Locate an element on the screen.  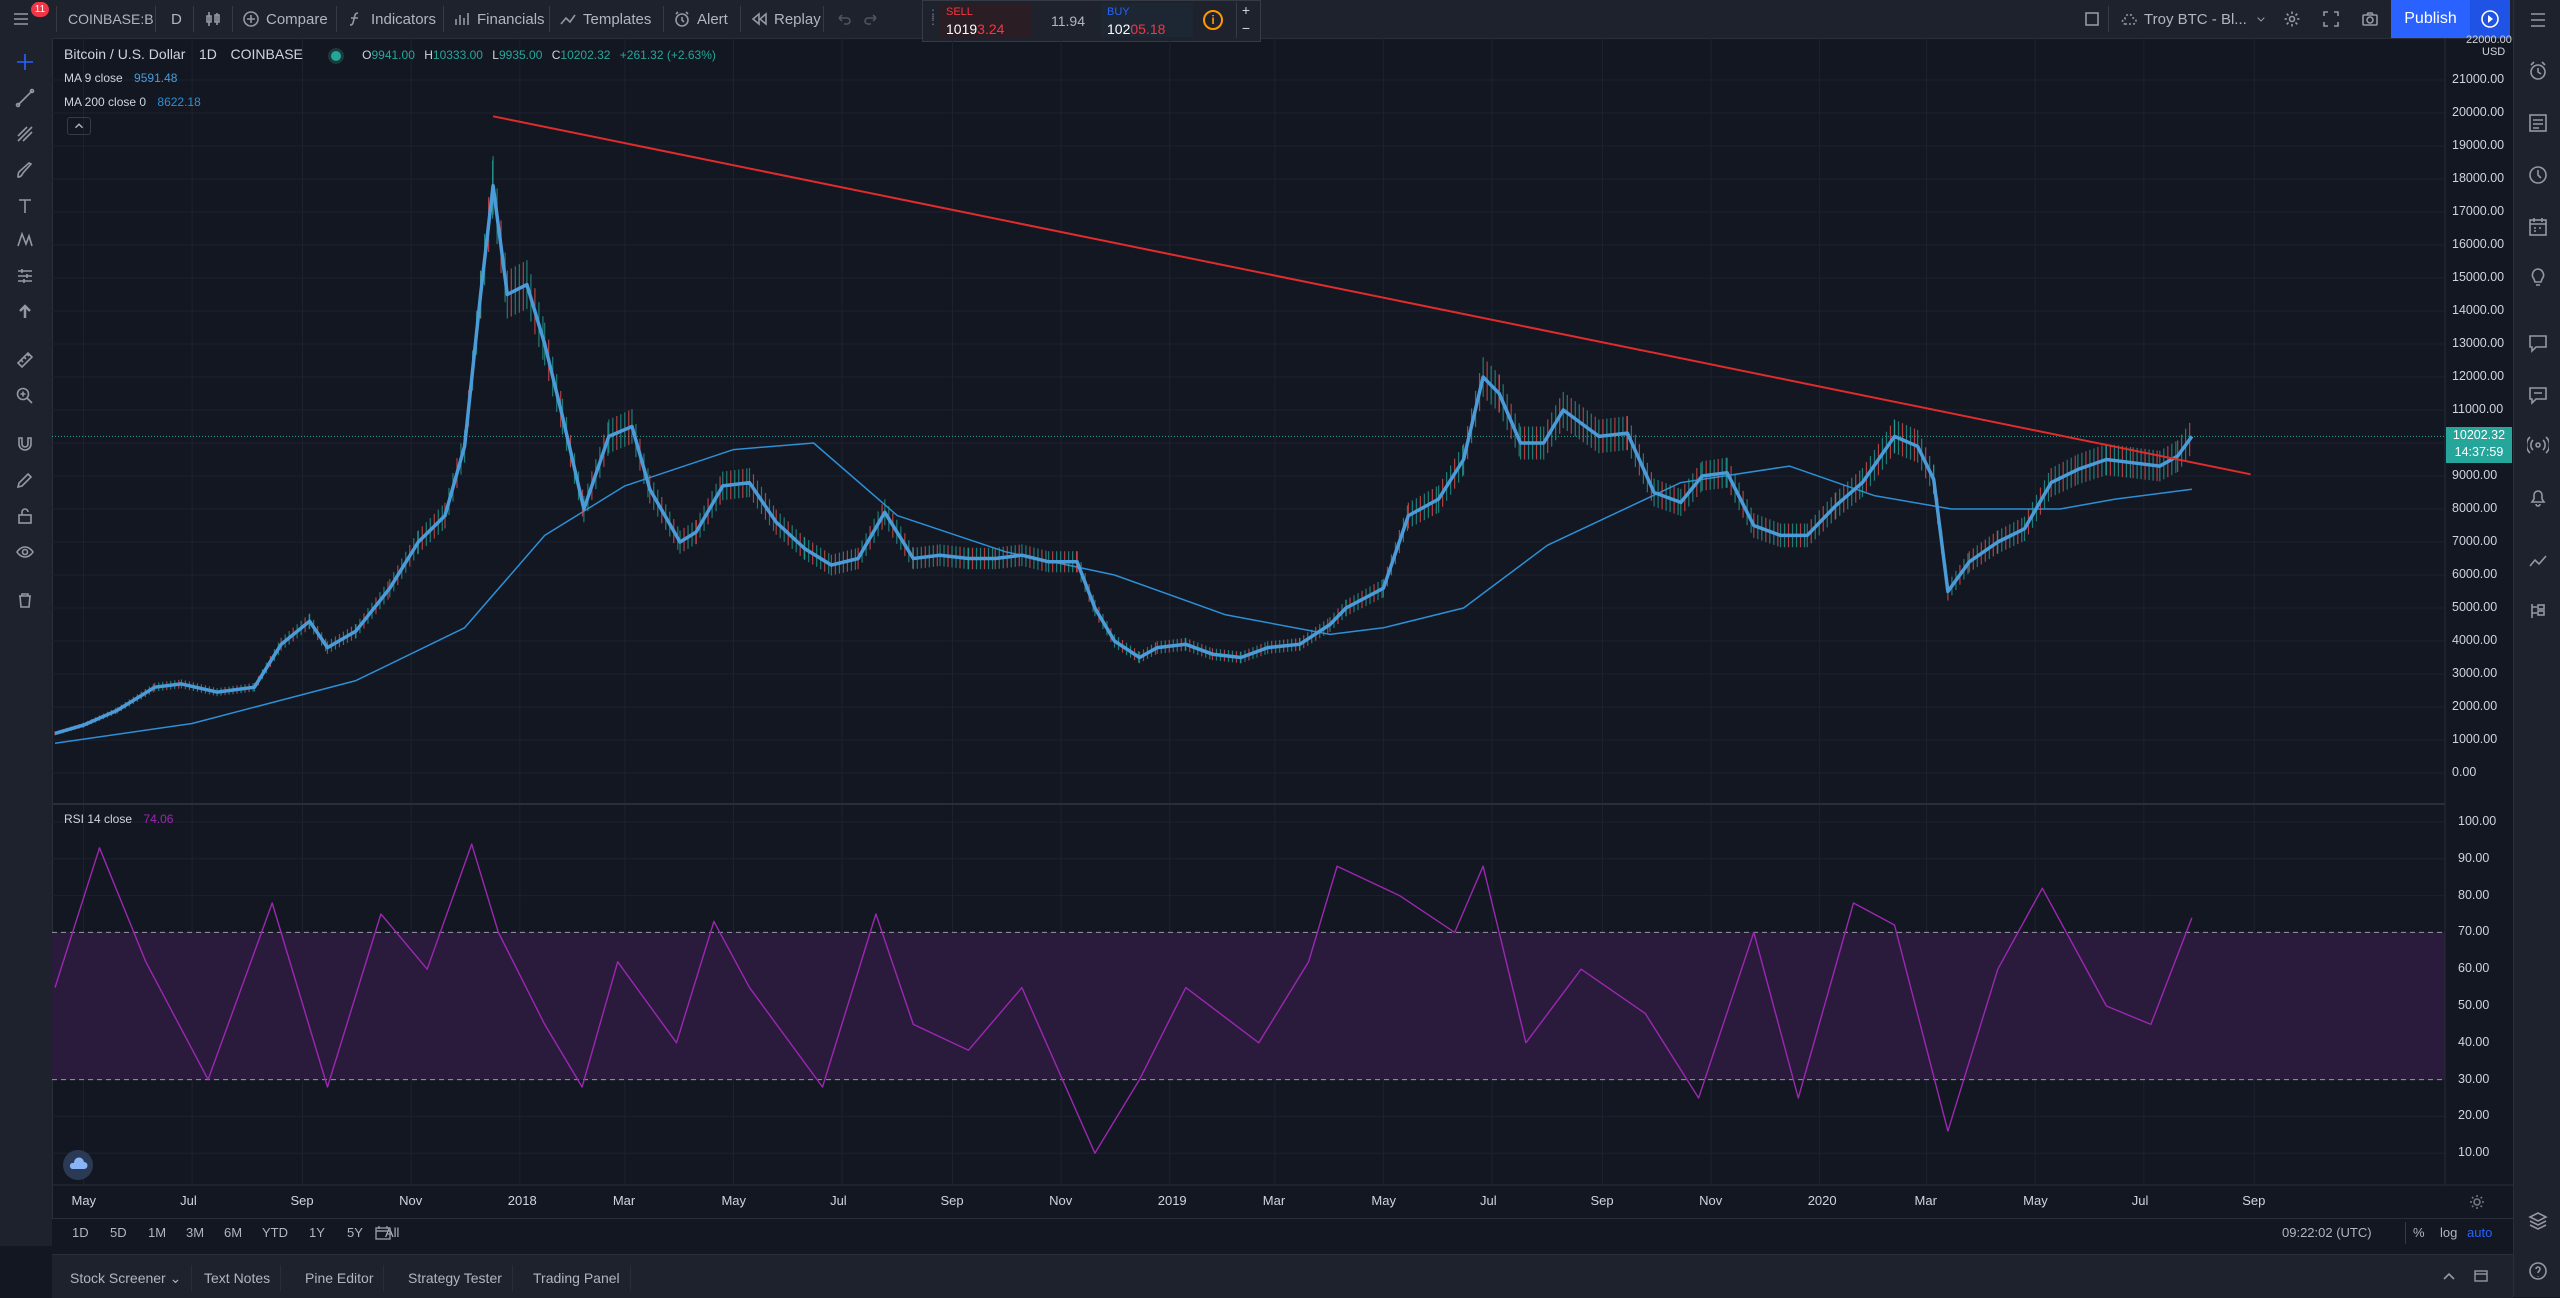
footer-tab: Trading Panel is located at coordinates (577, 1278).